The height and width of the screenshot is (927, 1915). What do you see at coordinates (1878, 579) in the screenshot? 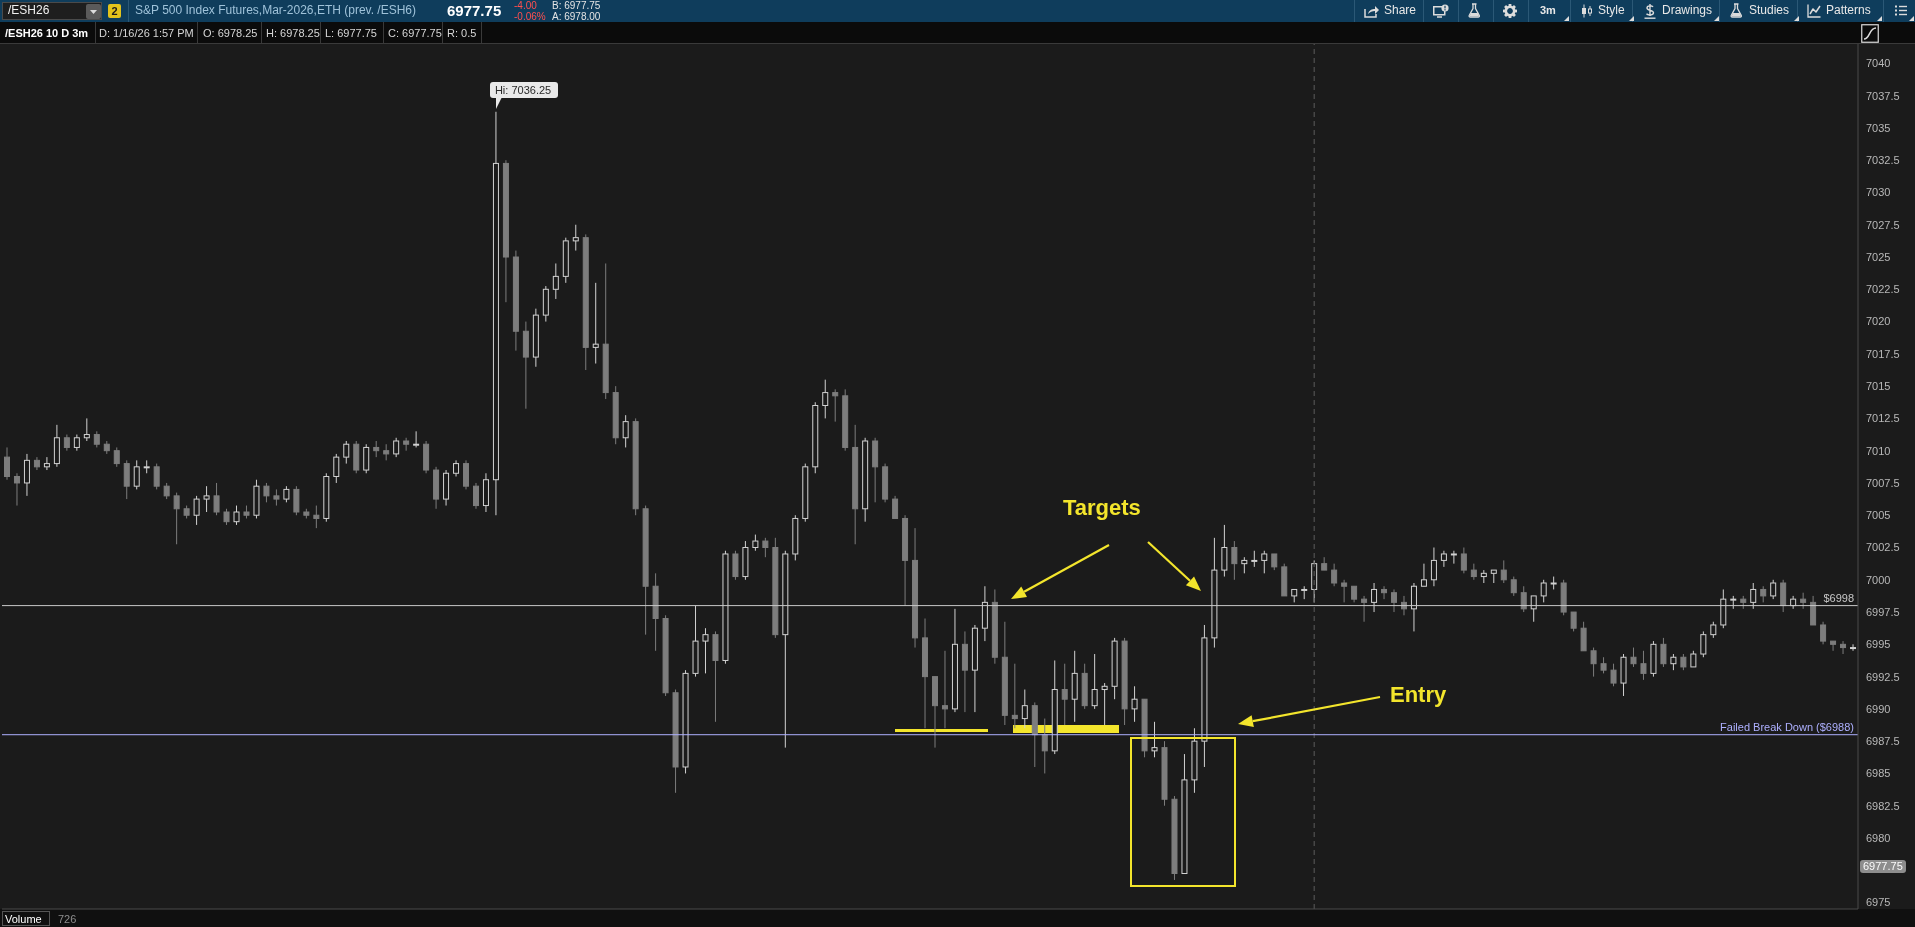
I see `y-tick-label: 7000` at bounding box center [1878, 579].